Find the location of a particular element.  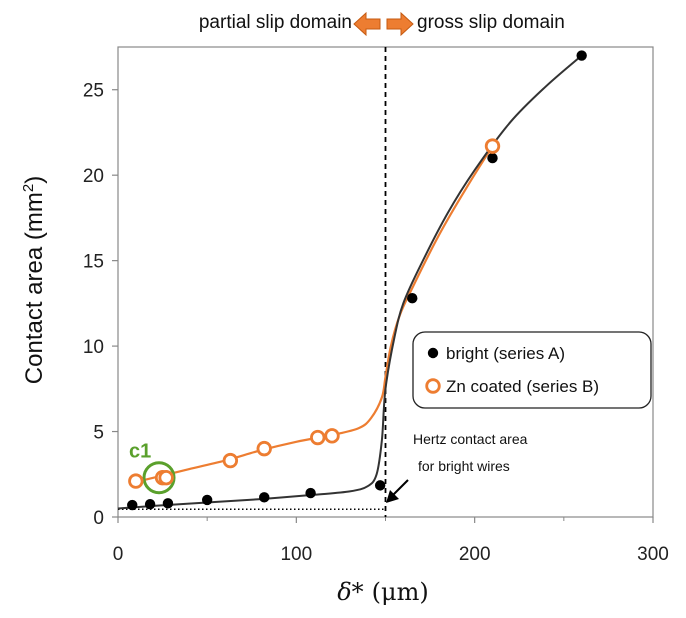

y-tick-label: 20 is located at coordinates (93, 176).